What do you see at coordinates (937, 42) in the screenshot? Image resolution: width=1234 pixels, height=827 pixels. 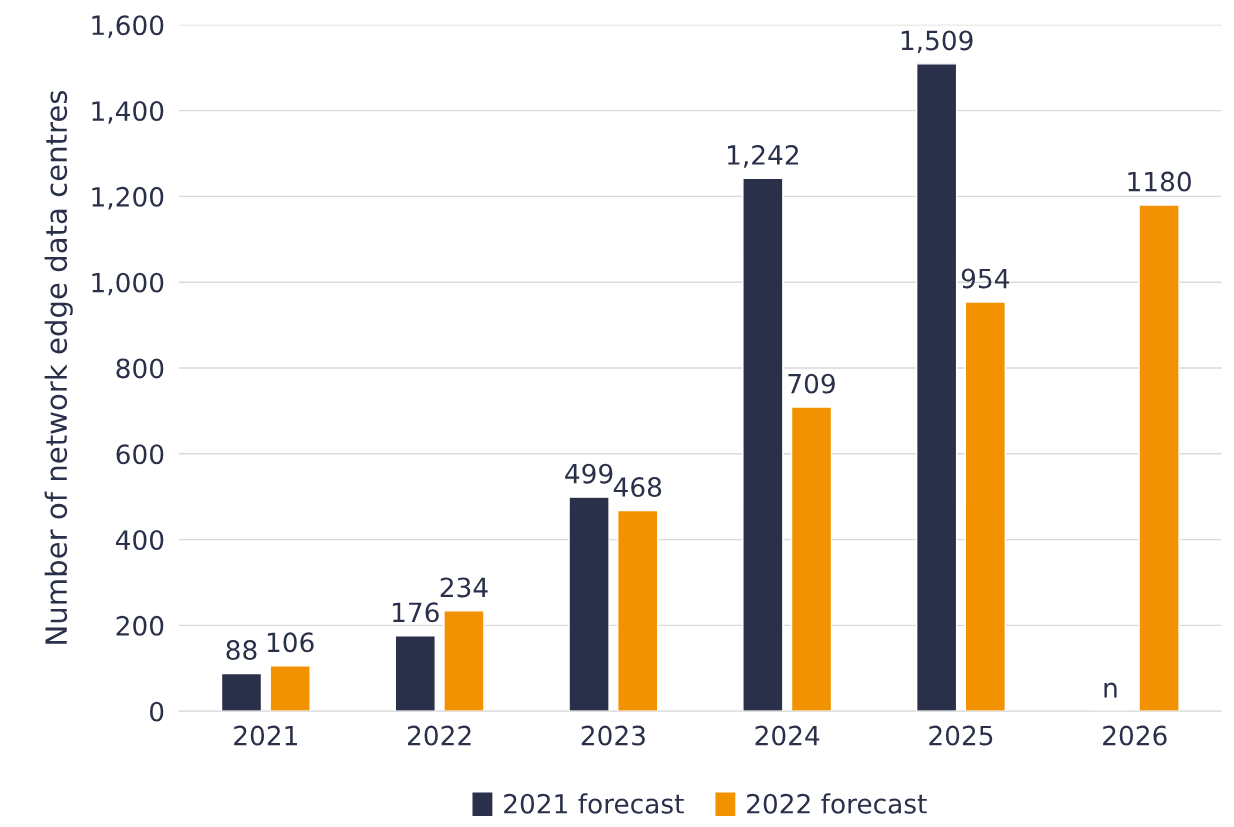 I see `data-label: 1,509` at bounding box center [937, 42].